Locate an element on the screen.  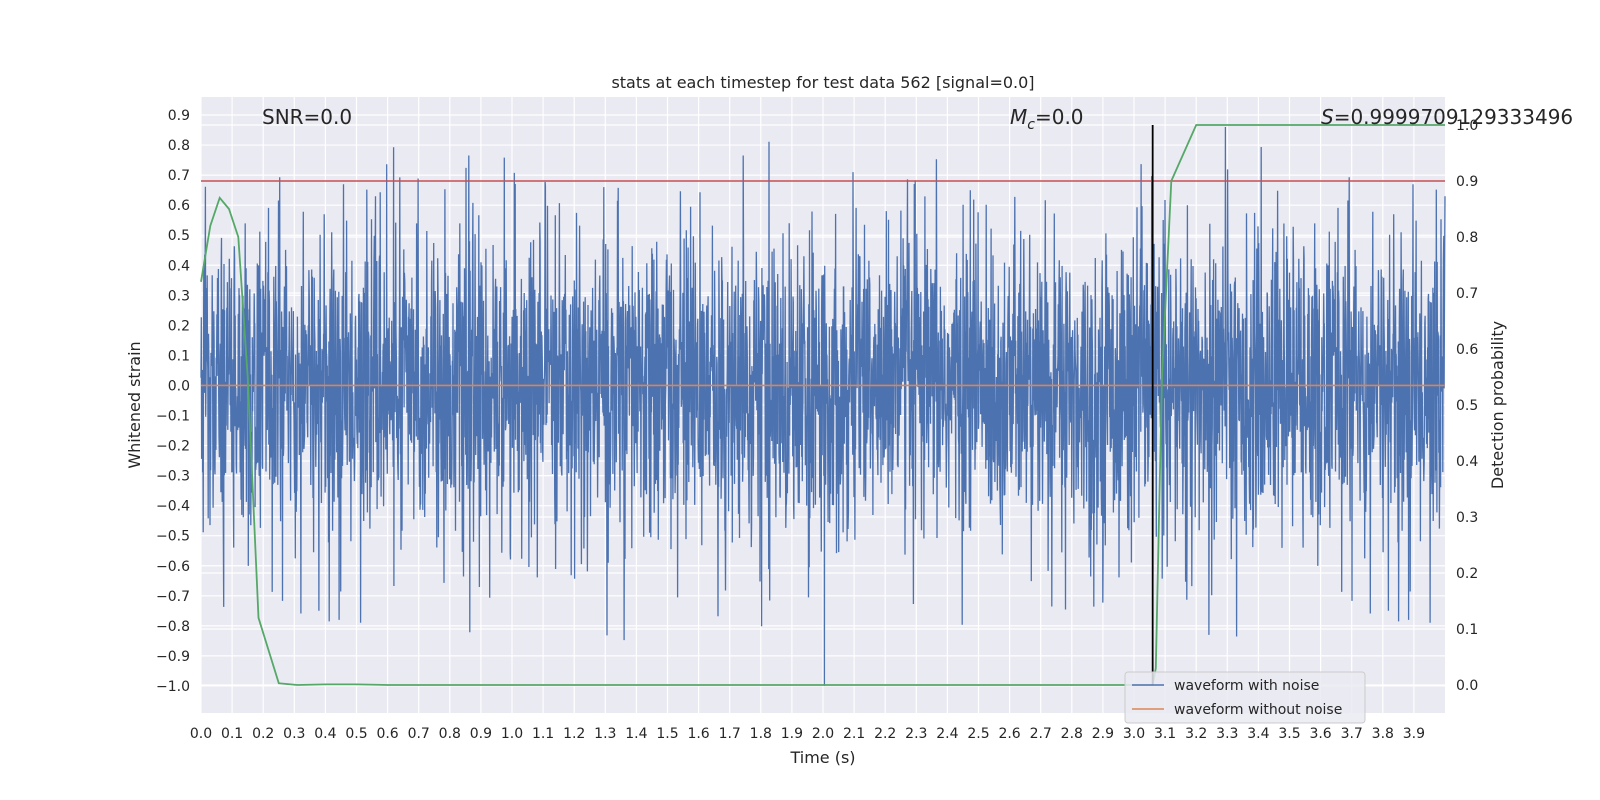
y-right-tick-label: 0.6 is located at coordinates (1467, 350).